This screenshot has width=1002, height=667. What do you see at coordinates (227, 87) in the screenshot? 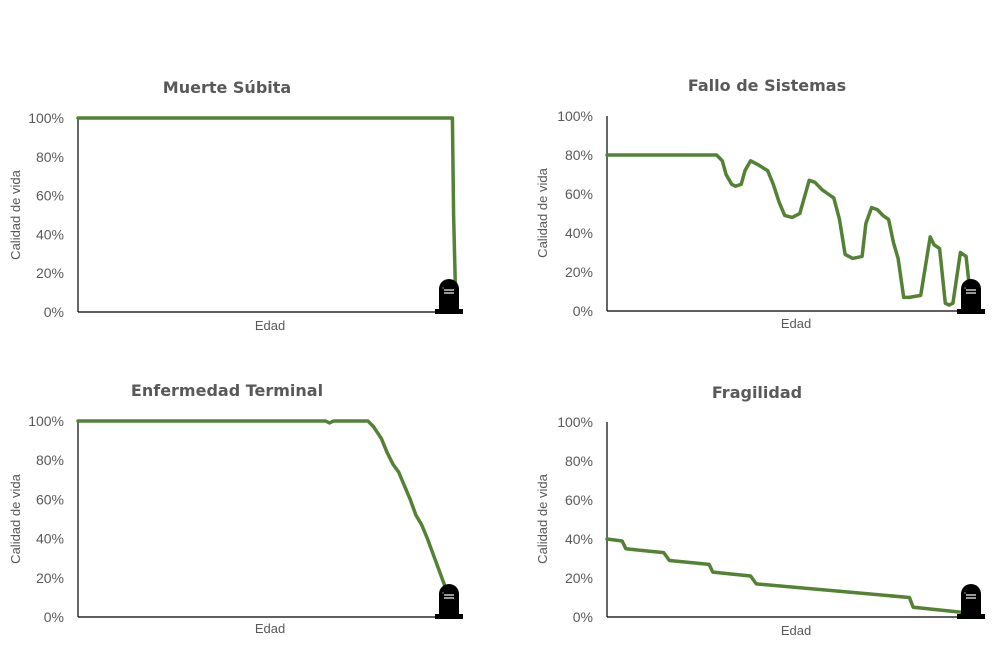
I see `chart-title: Muerte Súbita` at bounding box center [227, 87].